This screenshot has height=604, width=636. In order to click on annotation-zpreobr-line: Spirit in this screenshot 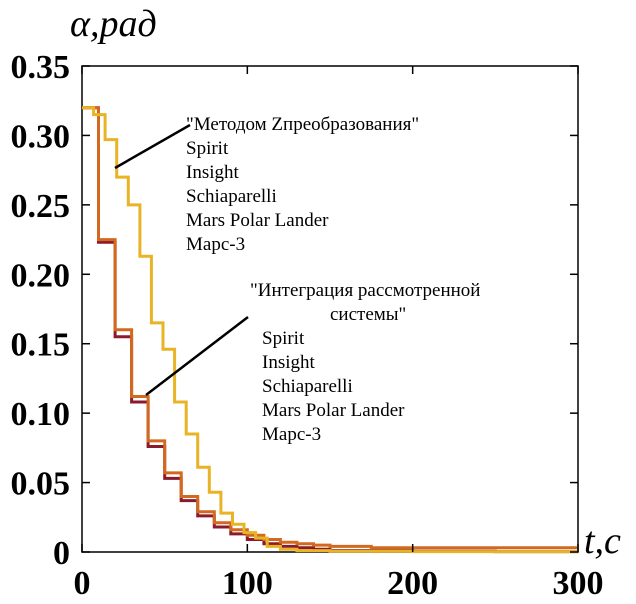, I will do `click(207, 148)`.